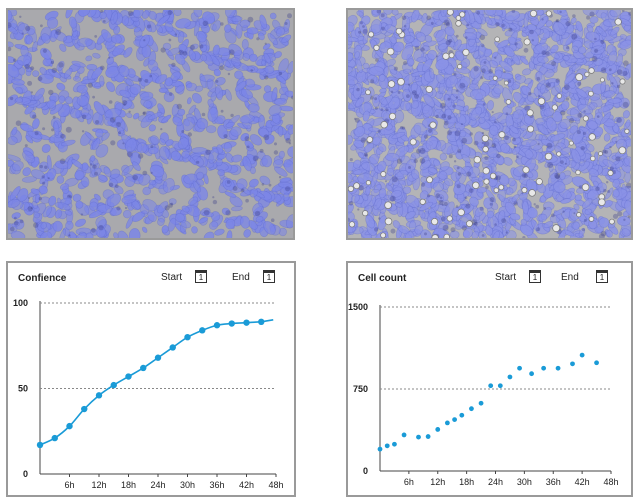  What do you see at coordinates (42, 278) in the screenshot?
I see `chart-title: Confience` at bounding box center [42, 278].